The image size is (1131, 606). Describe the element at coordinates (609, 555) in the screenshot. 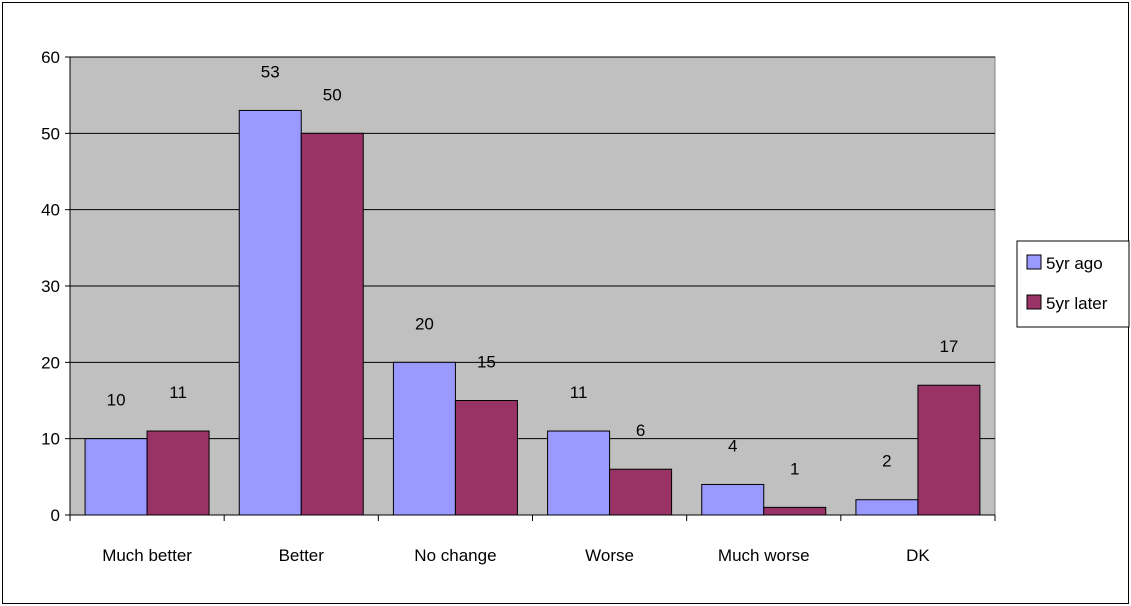

I see `x-category-label: Worse` at that location.